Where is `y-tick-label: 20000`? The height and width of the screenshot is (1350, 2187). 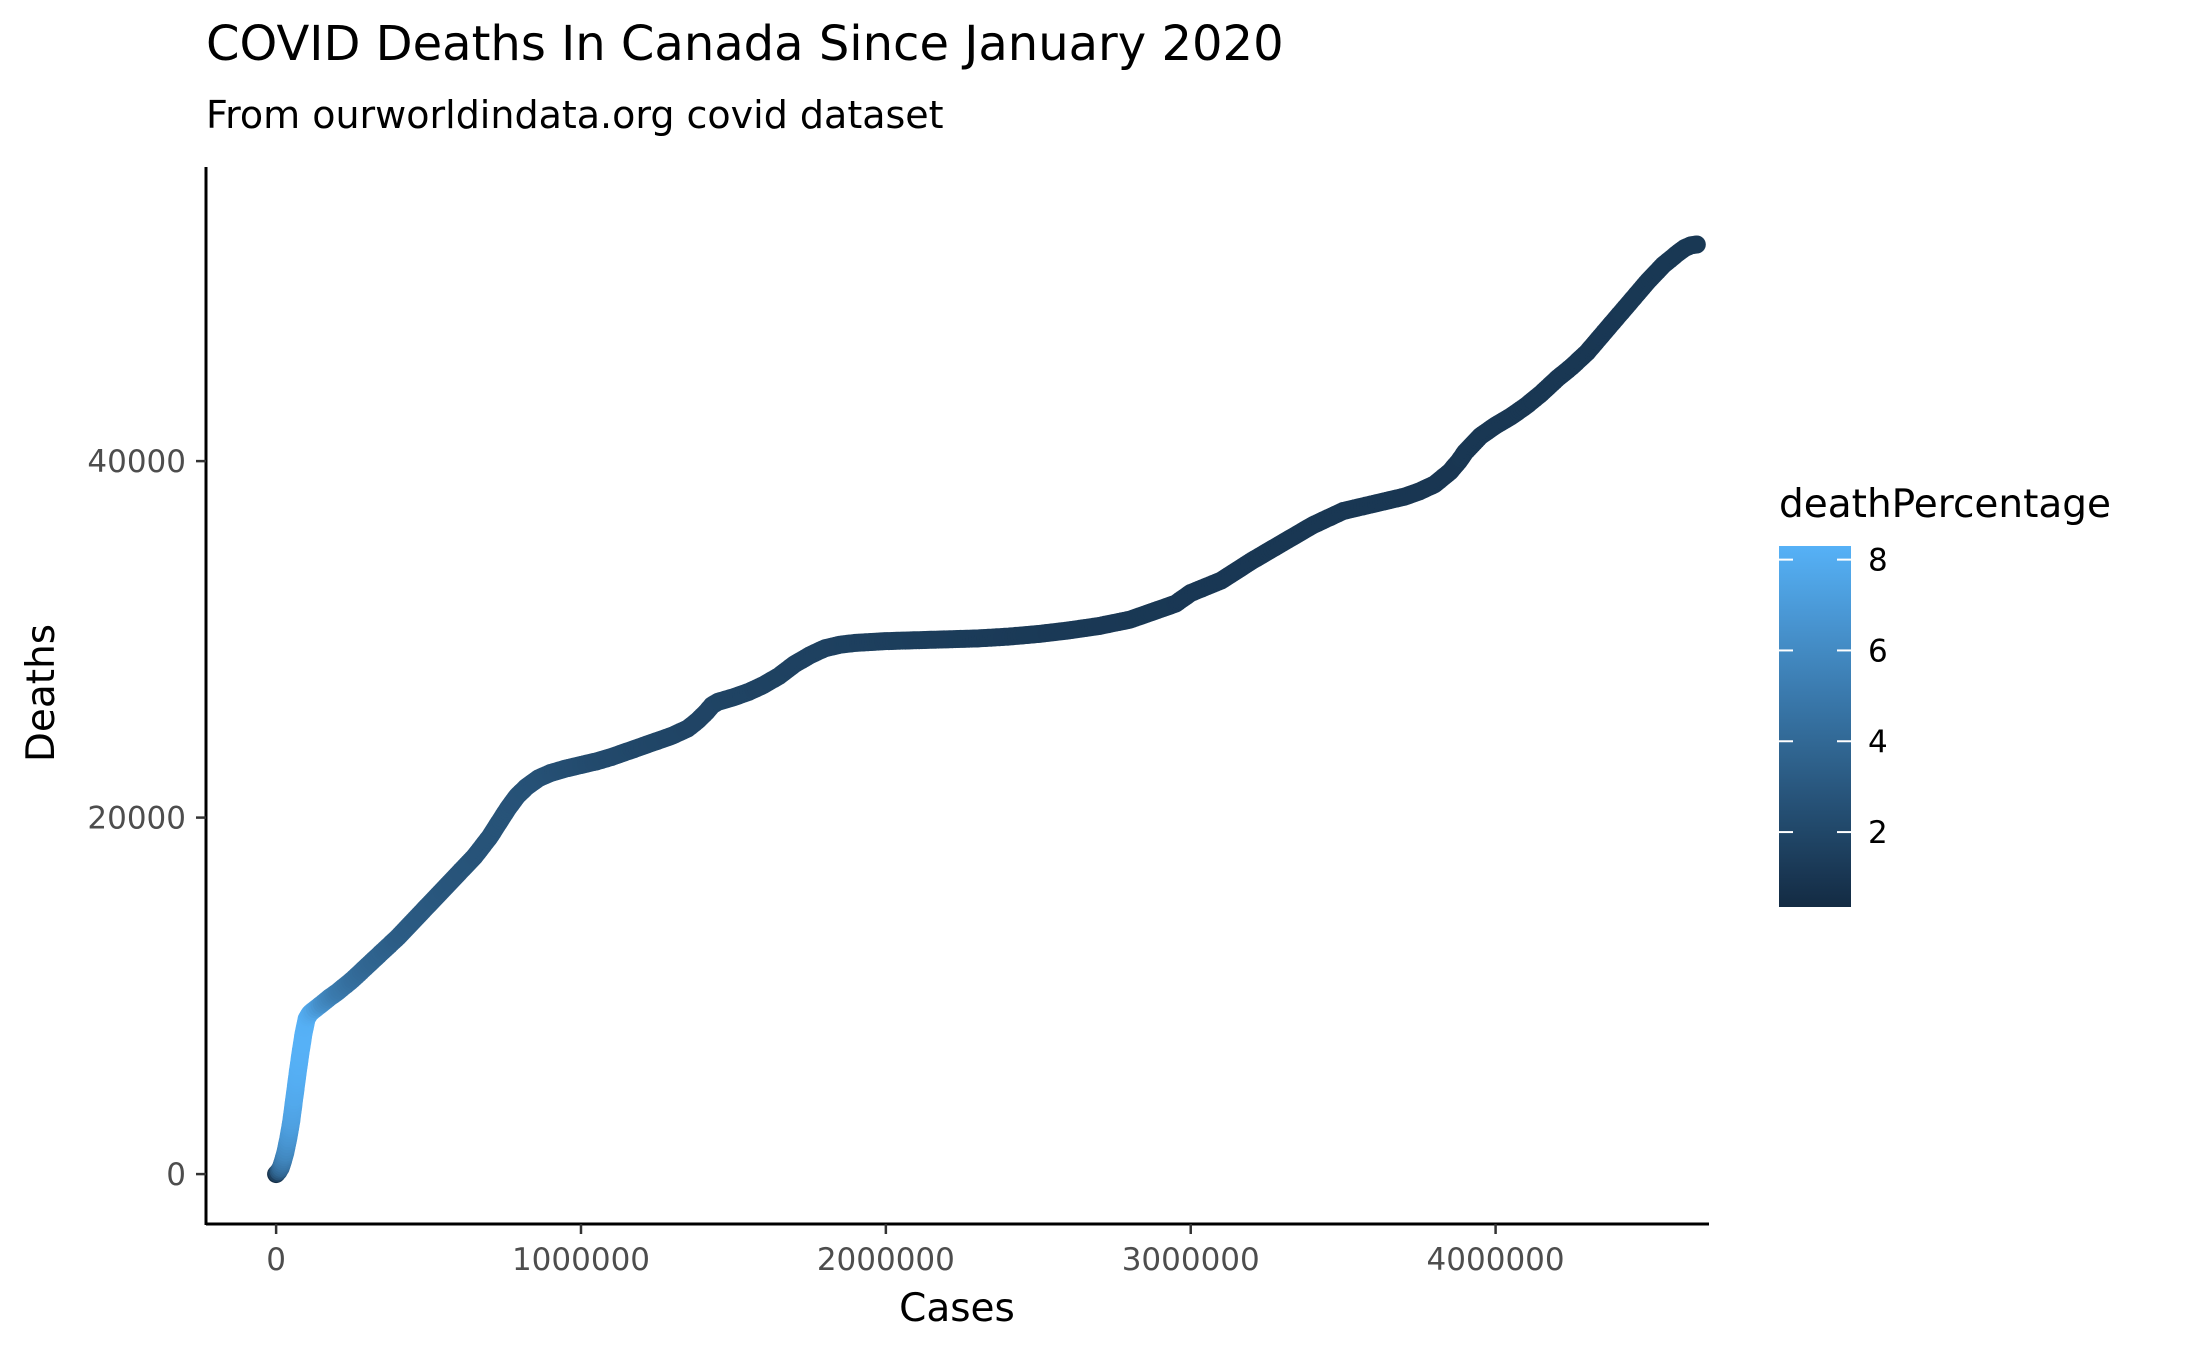
y-tick-label: 20000 is located at coordinates (136, 819).